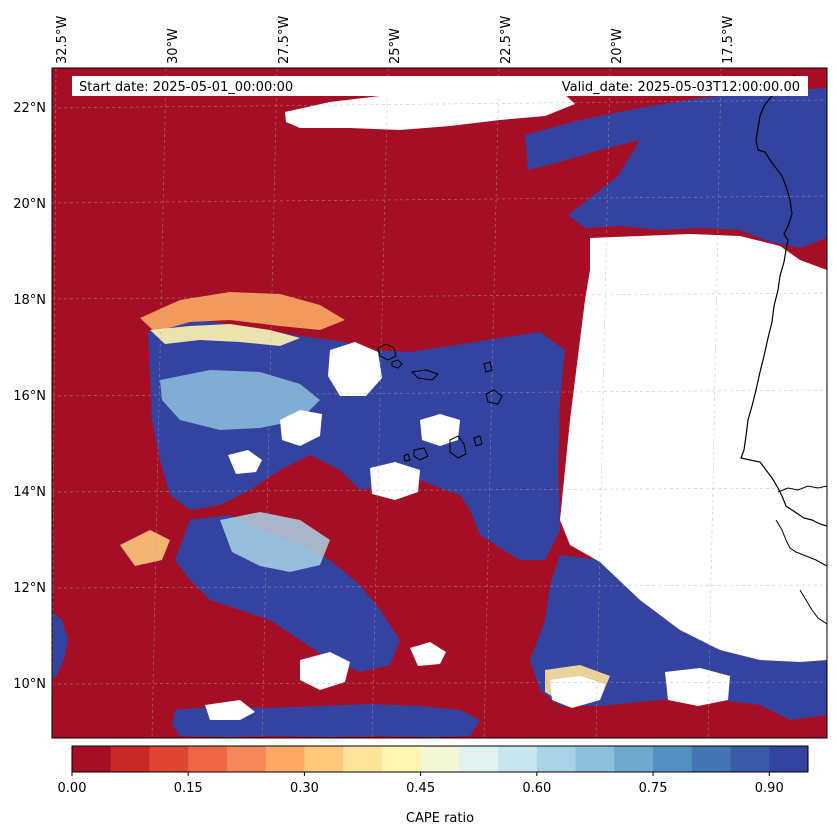 The image size is (837, 836). I want to click on lat-tick-label: 16°N, so click(29, 396).